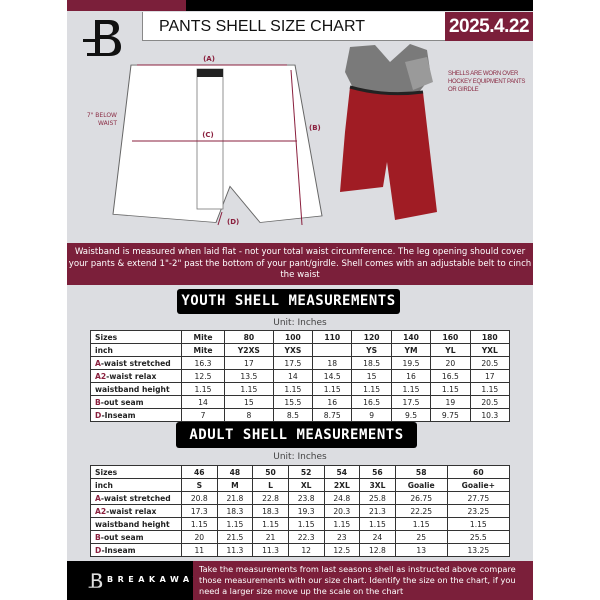 The height and width of the screenshot is (600, 600). I want to click on row-label: B-out seam, so click(136, 402).